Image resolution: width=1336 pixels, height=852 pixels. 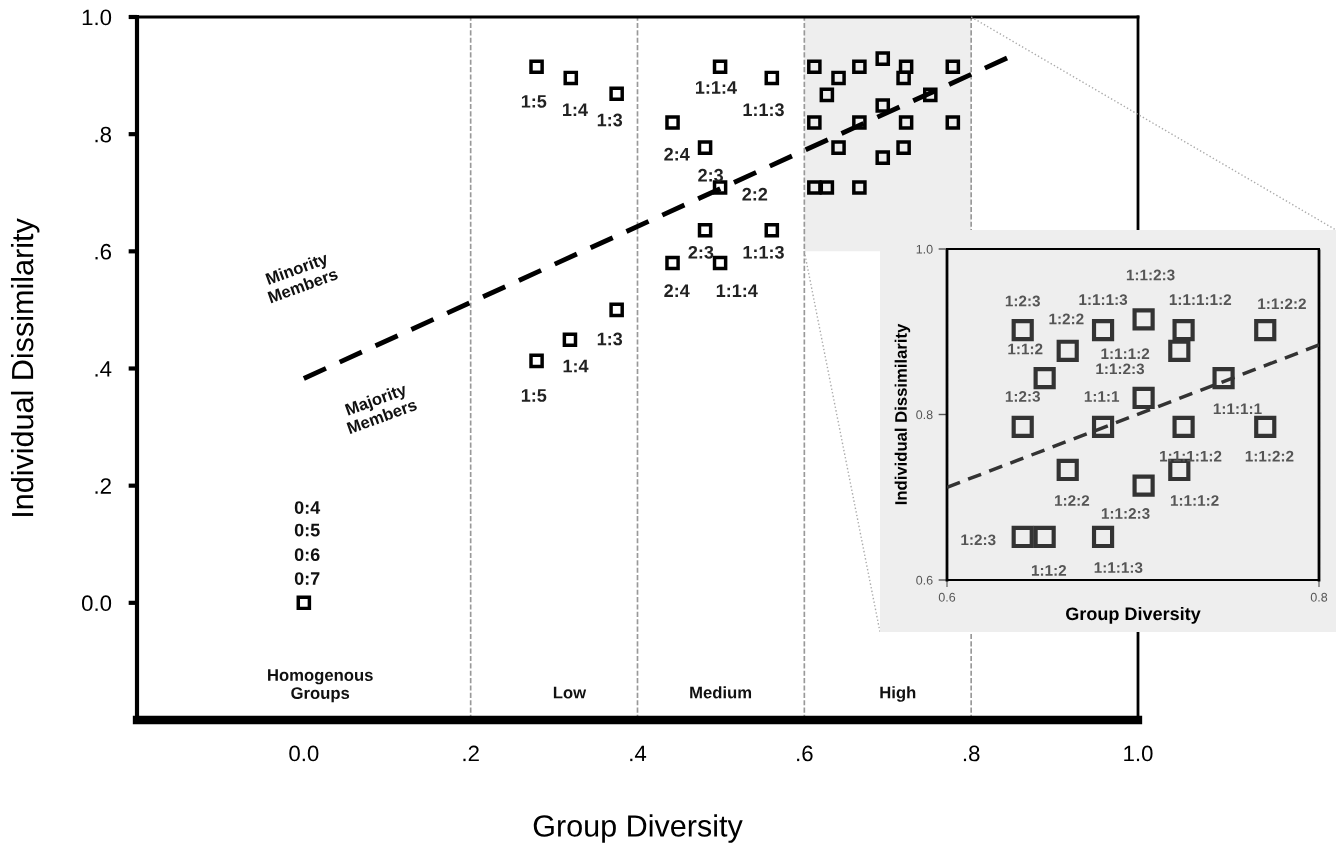 I want to click on x-tick-label: .8, so click(x=971, y=753).